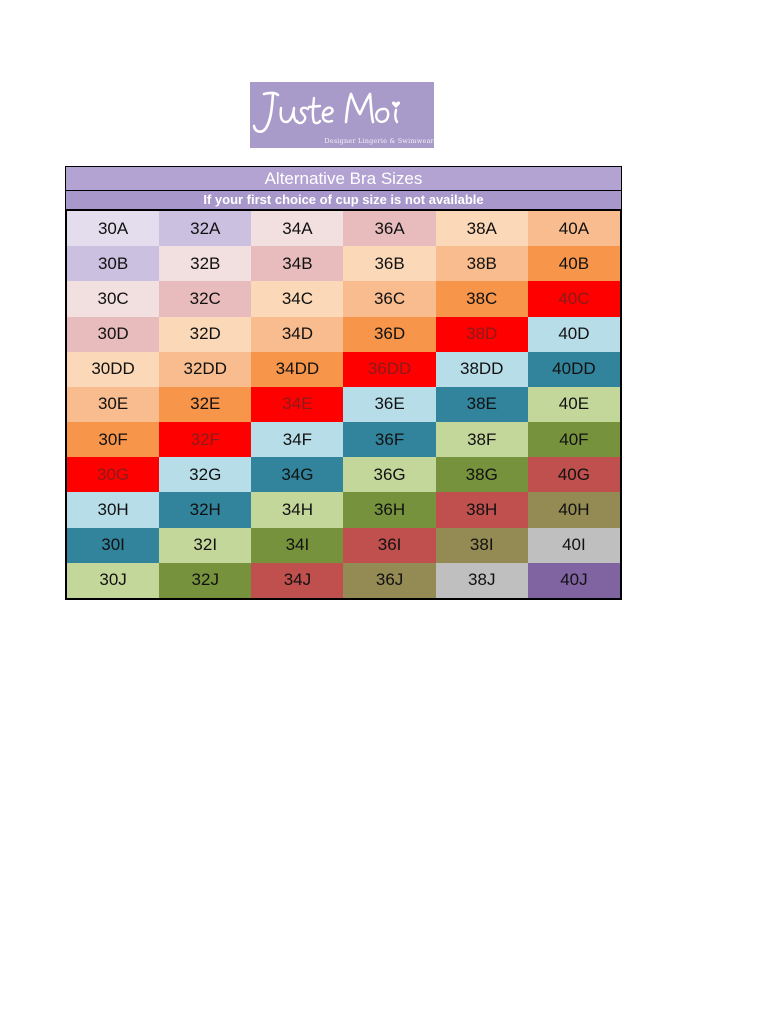 This screenshot has height=1024, width=768. I want to click on brand-logo: Designer Lingerie & Swimwear, so click(342, 115).